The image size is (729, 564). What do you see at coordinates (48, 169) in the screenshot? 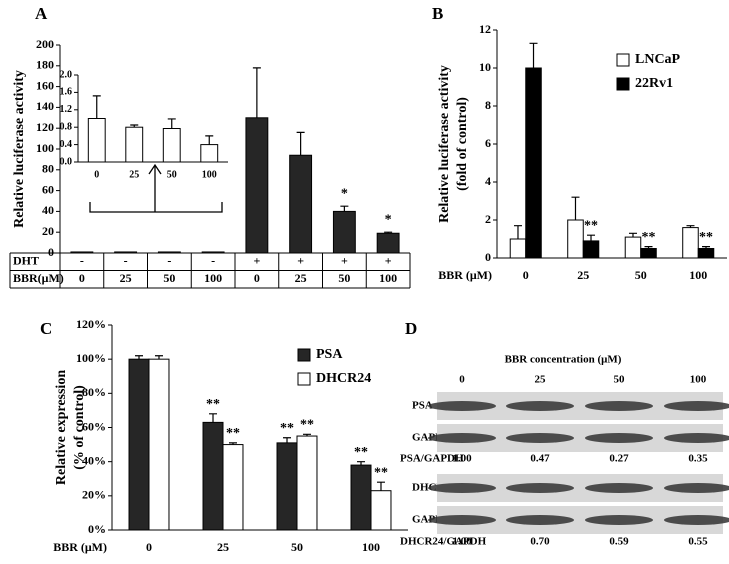
I see `y-tick-label: 80` at bounding box center [48, 169].